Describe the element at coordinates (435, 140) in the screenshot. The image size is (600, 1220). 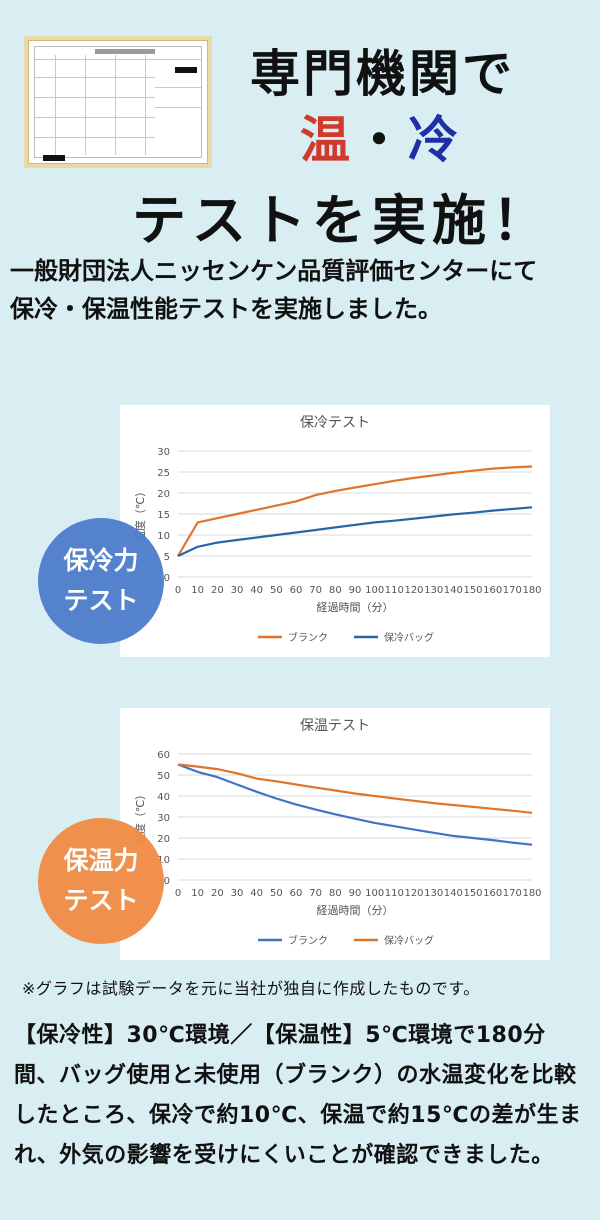
I see `headline-cool: 冷` at that location.